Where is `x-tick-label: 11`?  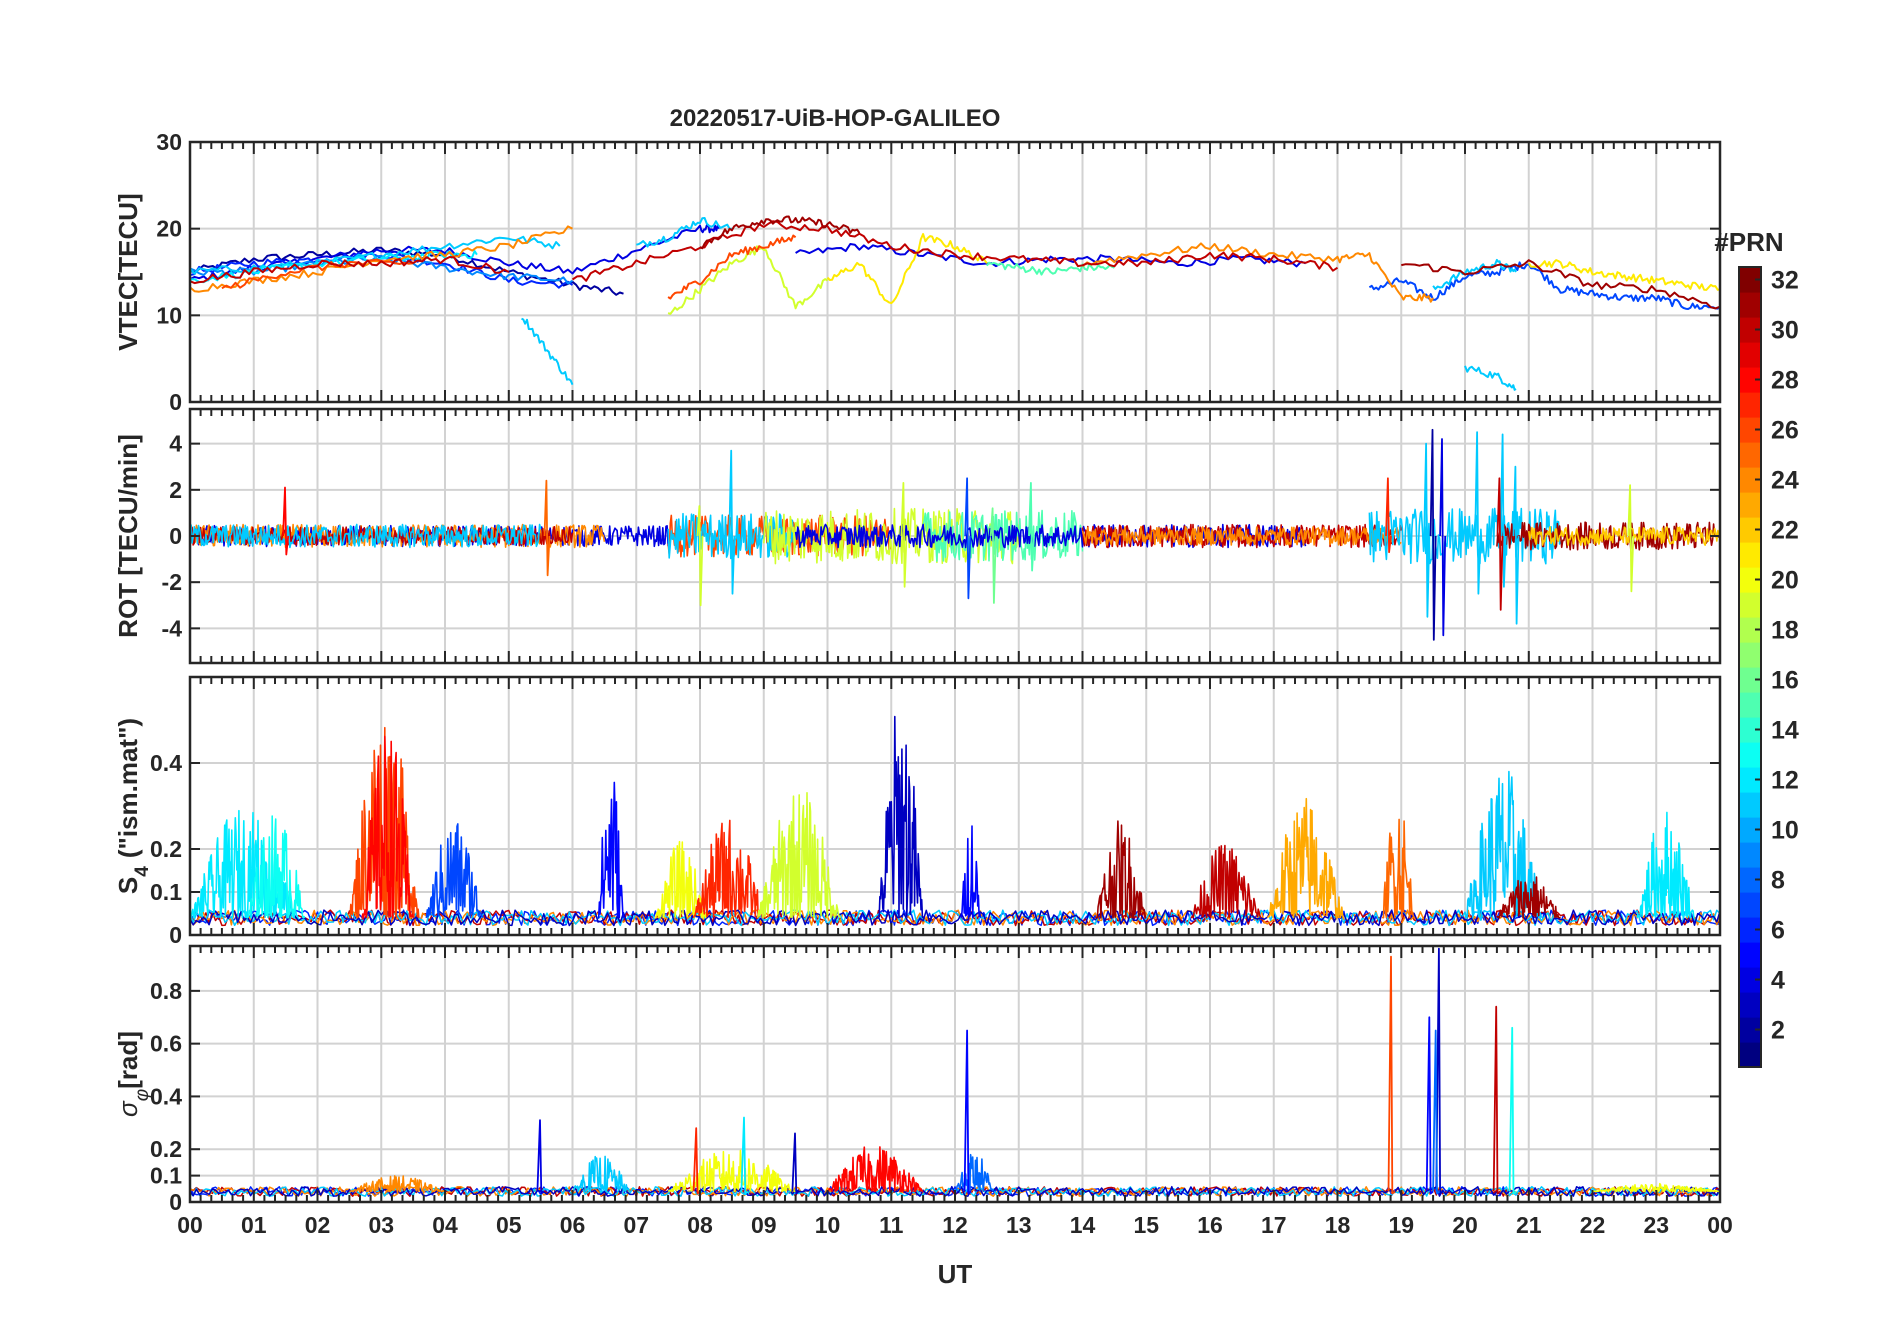
x-tick-label: 11 is located at coordinates (891, 1225).